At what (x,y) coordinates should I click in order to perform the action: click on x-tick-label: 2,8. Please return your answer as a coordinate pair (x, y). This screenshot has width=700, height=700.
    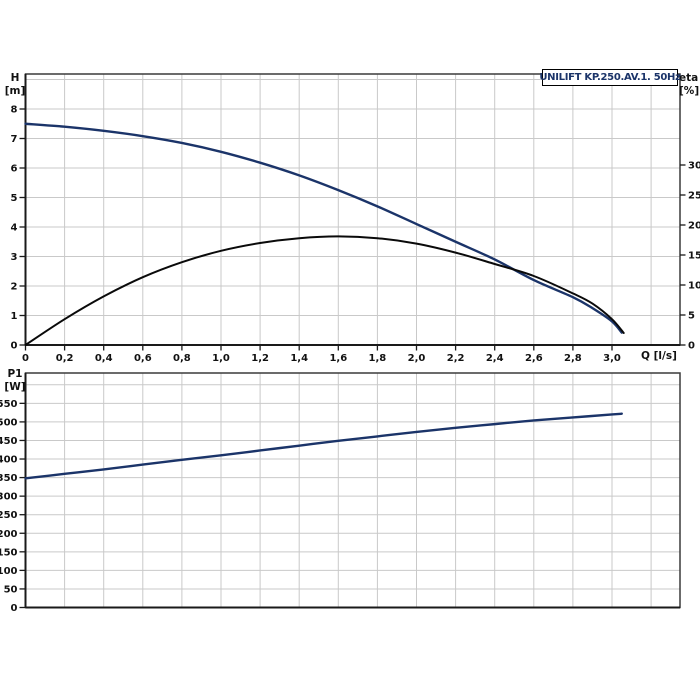
    Looking at the image, I should click on (573, 358).